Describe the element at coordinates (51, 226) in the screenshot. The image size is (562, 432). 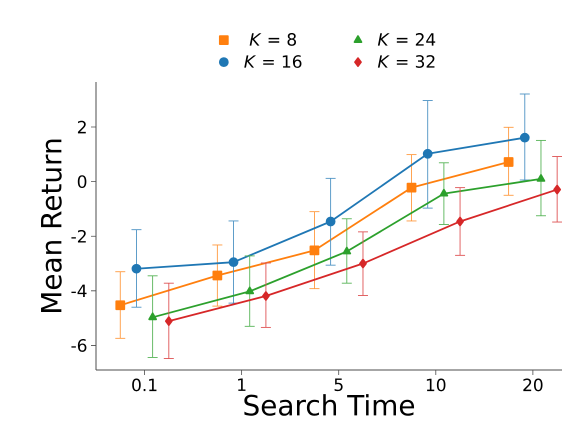
I see `y-axis-title: Mean Return` at that location.